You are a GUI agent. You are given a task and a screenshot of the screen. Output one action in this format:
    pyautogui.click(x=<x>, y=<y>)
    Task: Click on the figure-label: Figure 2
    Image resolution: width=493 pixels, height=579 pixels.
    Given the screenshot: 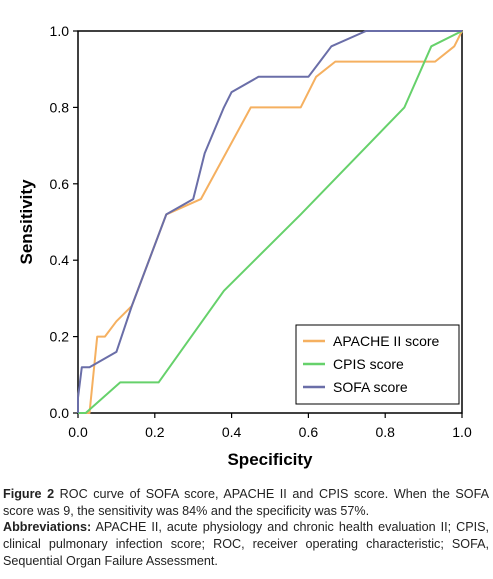 What is the action you would take?
    pyautogui.click(x=29, y=494)
    